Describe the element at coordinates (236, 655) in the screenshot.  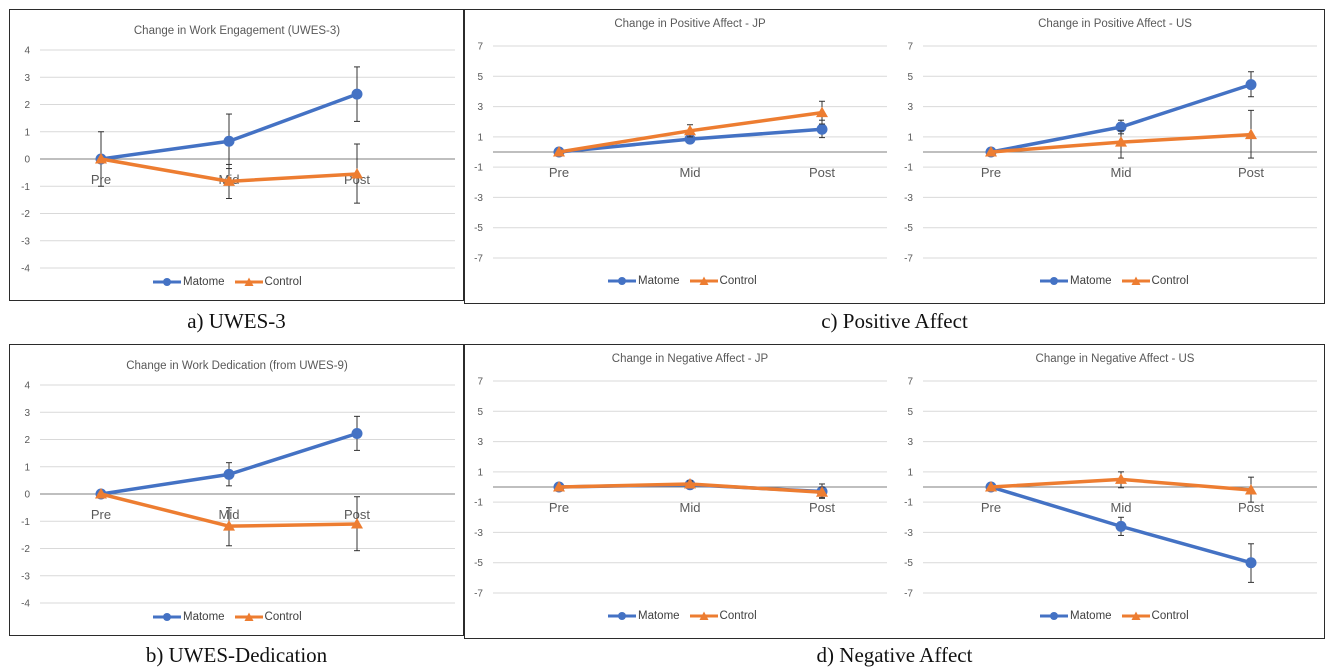
I see `caption-b: b) UWES-Dedication` at that location.